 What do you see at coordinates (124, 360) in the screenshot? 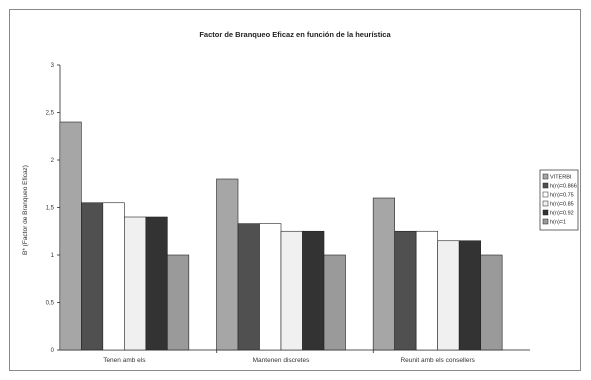
I see `x-tick-label: Tenen amb els` at bounding box center [124, 360].